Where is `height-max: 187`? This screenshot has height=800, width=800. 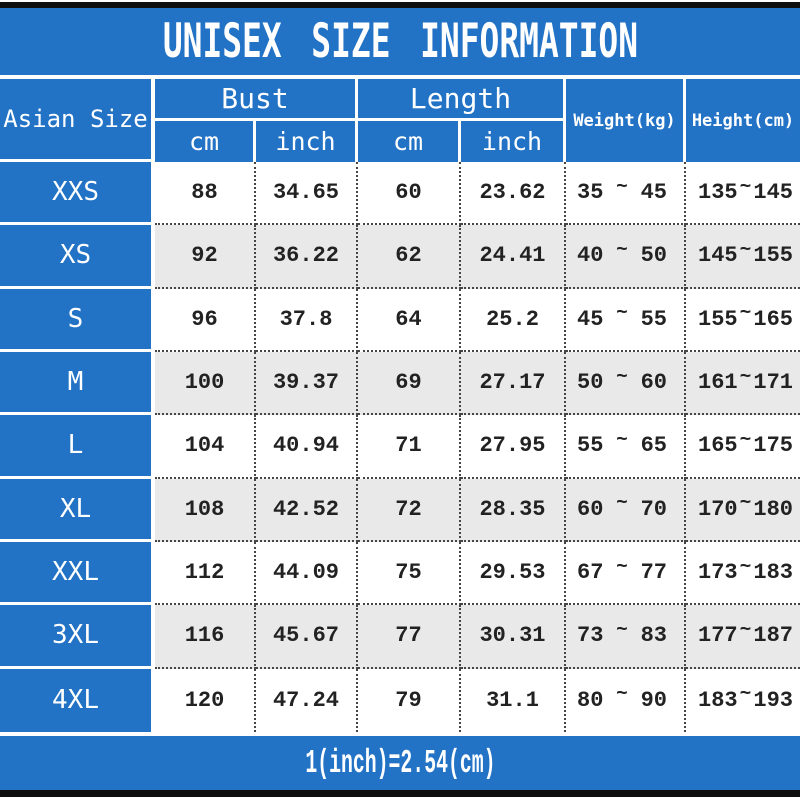 height-max: 187 is located at coordinates (773, 636).